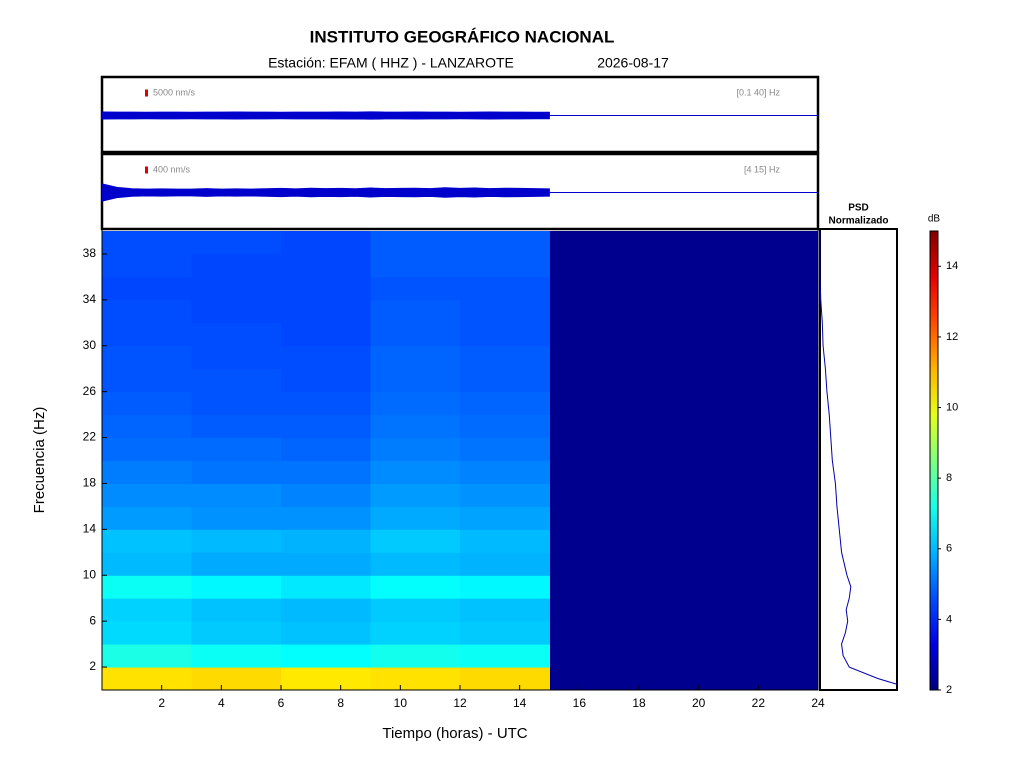  What do you see at coordinates (90, 299) in the screenshot?
I see `y-tick-label: 34` at bounding box center [90, 299].